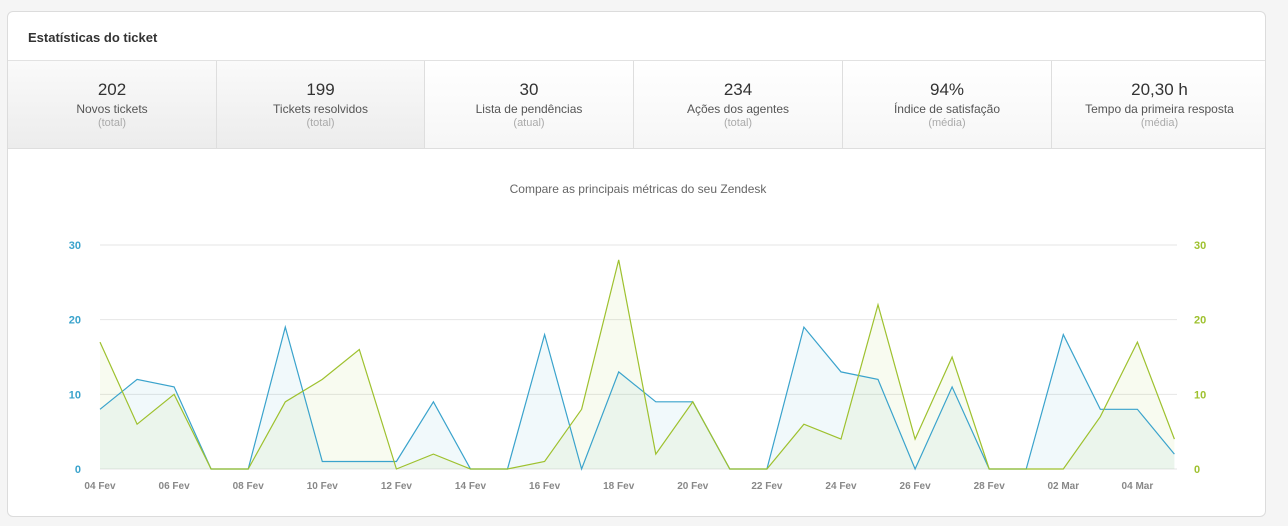 The height and width of the screenshot is (526, 1288). What do you see at coordinates (100, 486) in the screenshot?
I see `x-tick-label: 04 Fev` at bounding box center [100, 486].